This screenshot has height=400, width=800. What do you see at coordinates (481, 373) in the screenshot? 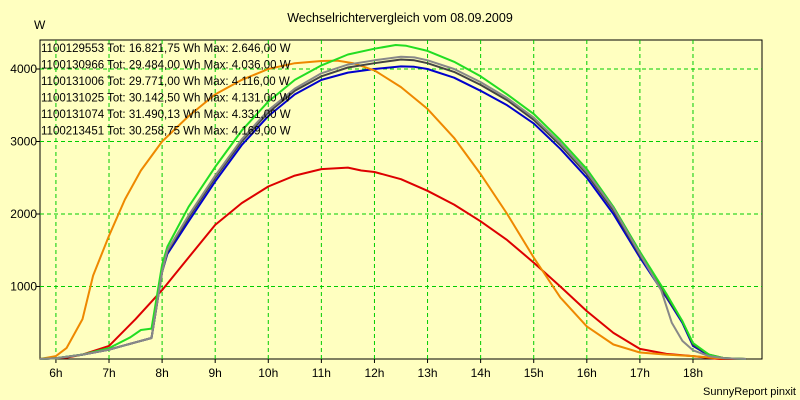
I see `x-tick-label: 14h` at bounding box center [481, 373].